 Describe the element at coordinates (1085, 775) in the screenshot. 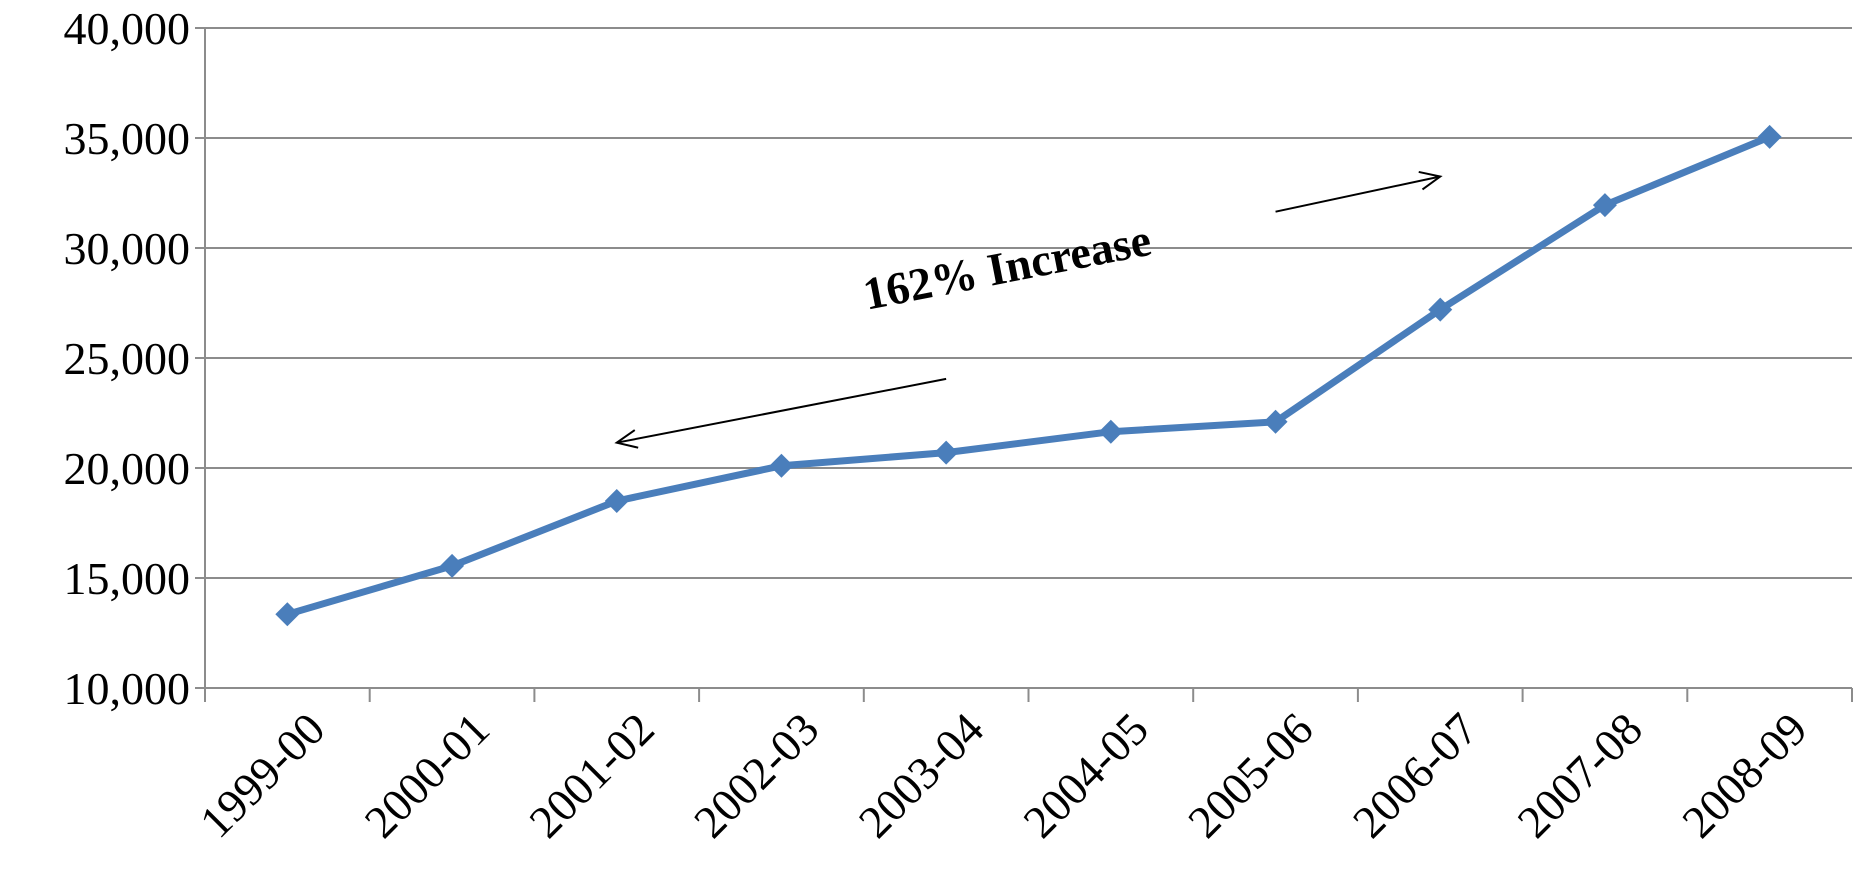

I see `x-tick-label: 2004-05` at that location.